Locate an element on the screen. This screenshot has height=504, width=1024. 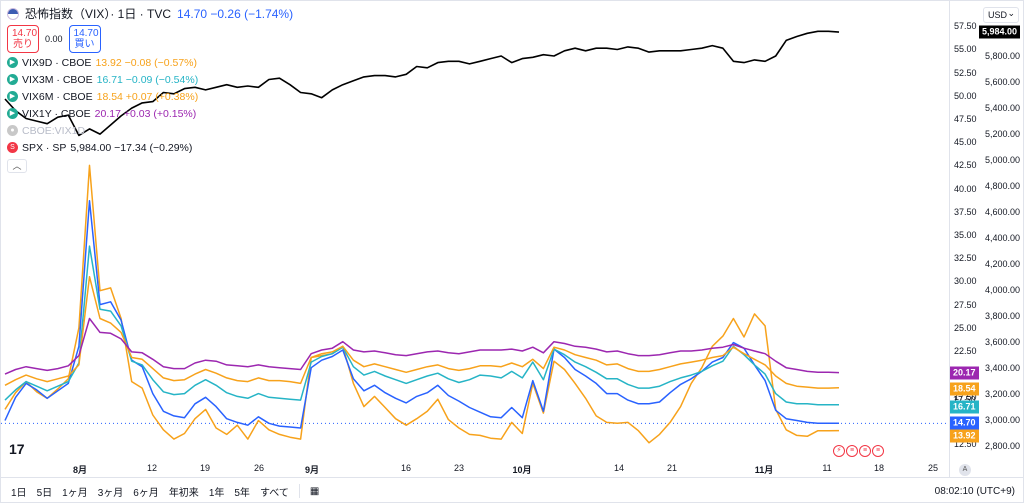
vix-tick-label: 45.00 is located at coordinates (965, 142).